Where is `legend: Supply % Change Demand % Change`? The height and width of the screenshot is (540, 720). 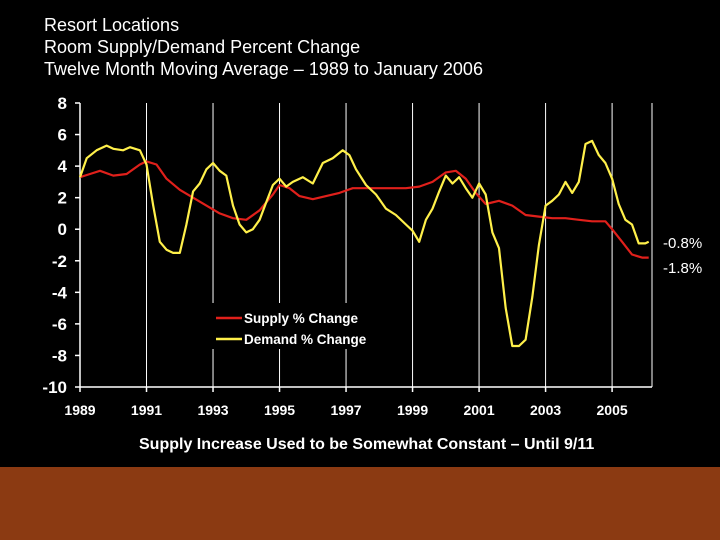
legend: Supply % Change Demand % Change is located at coordinates (299, 326).